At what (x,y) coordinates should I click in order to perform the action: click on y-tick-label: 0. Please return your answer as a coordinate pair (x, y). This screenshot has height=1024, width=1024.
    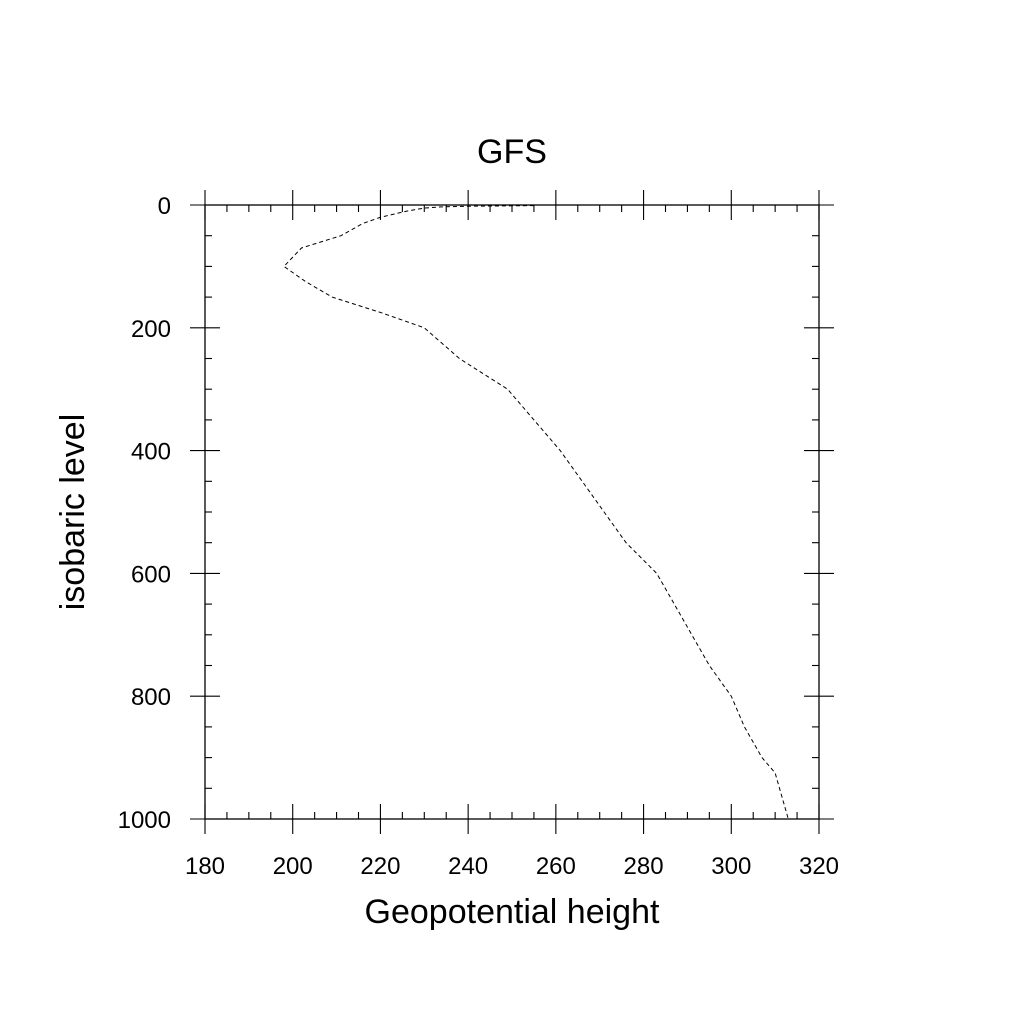
    Looking at the image, I should click on (164, 206).